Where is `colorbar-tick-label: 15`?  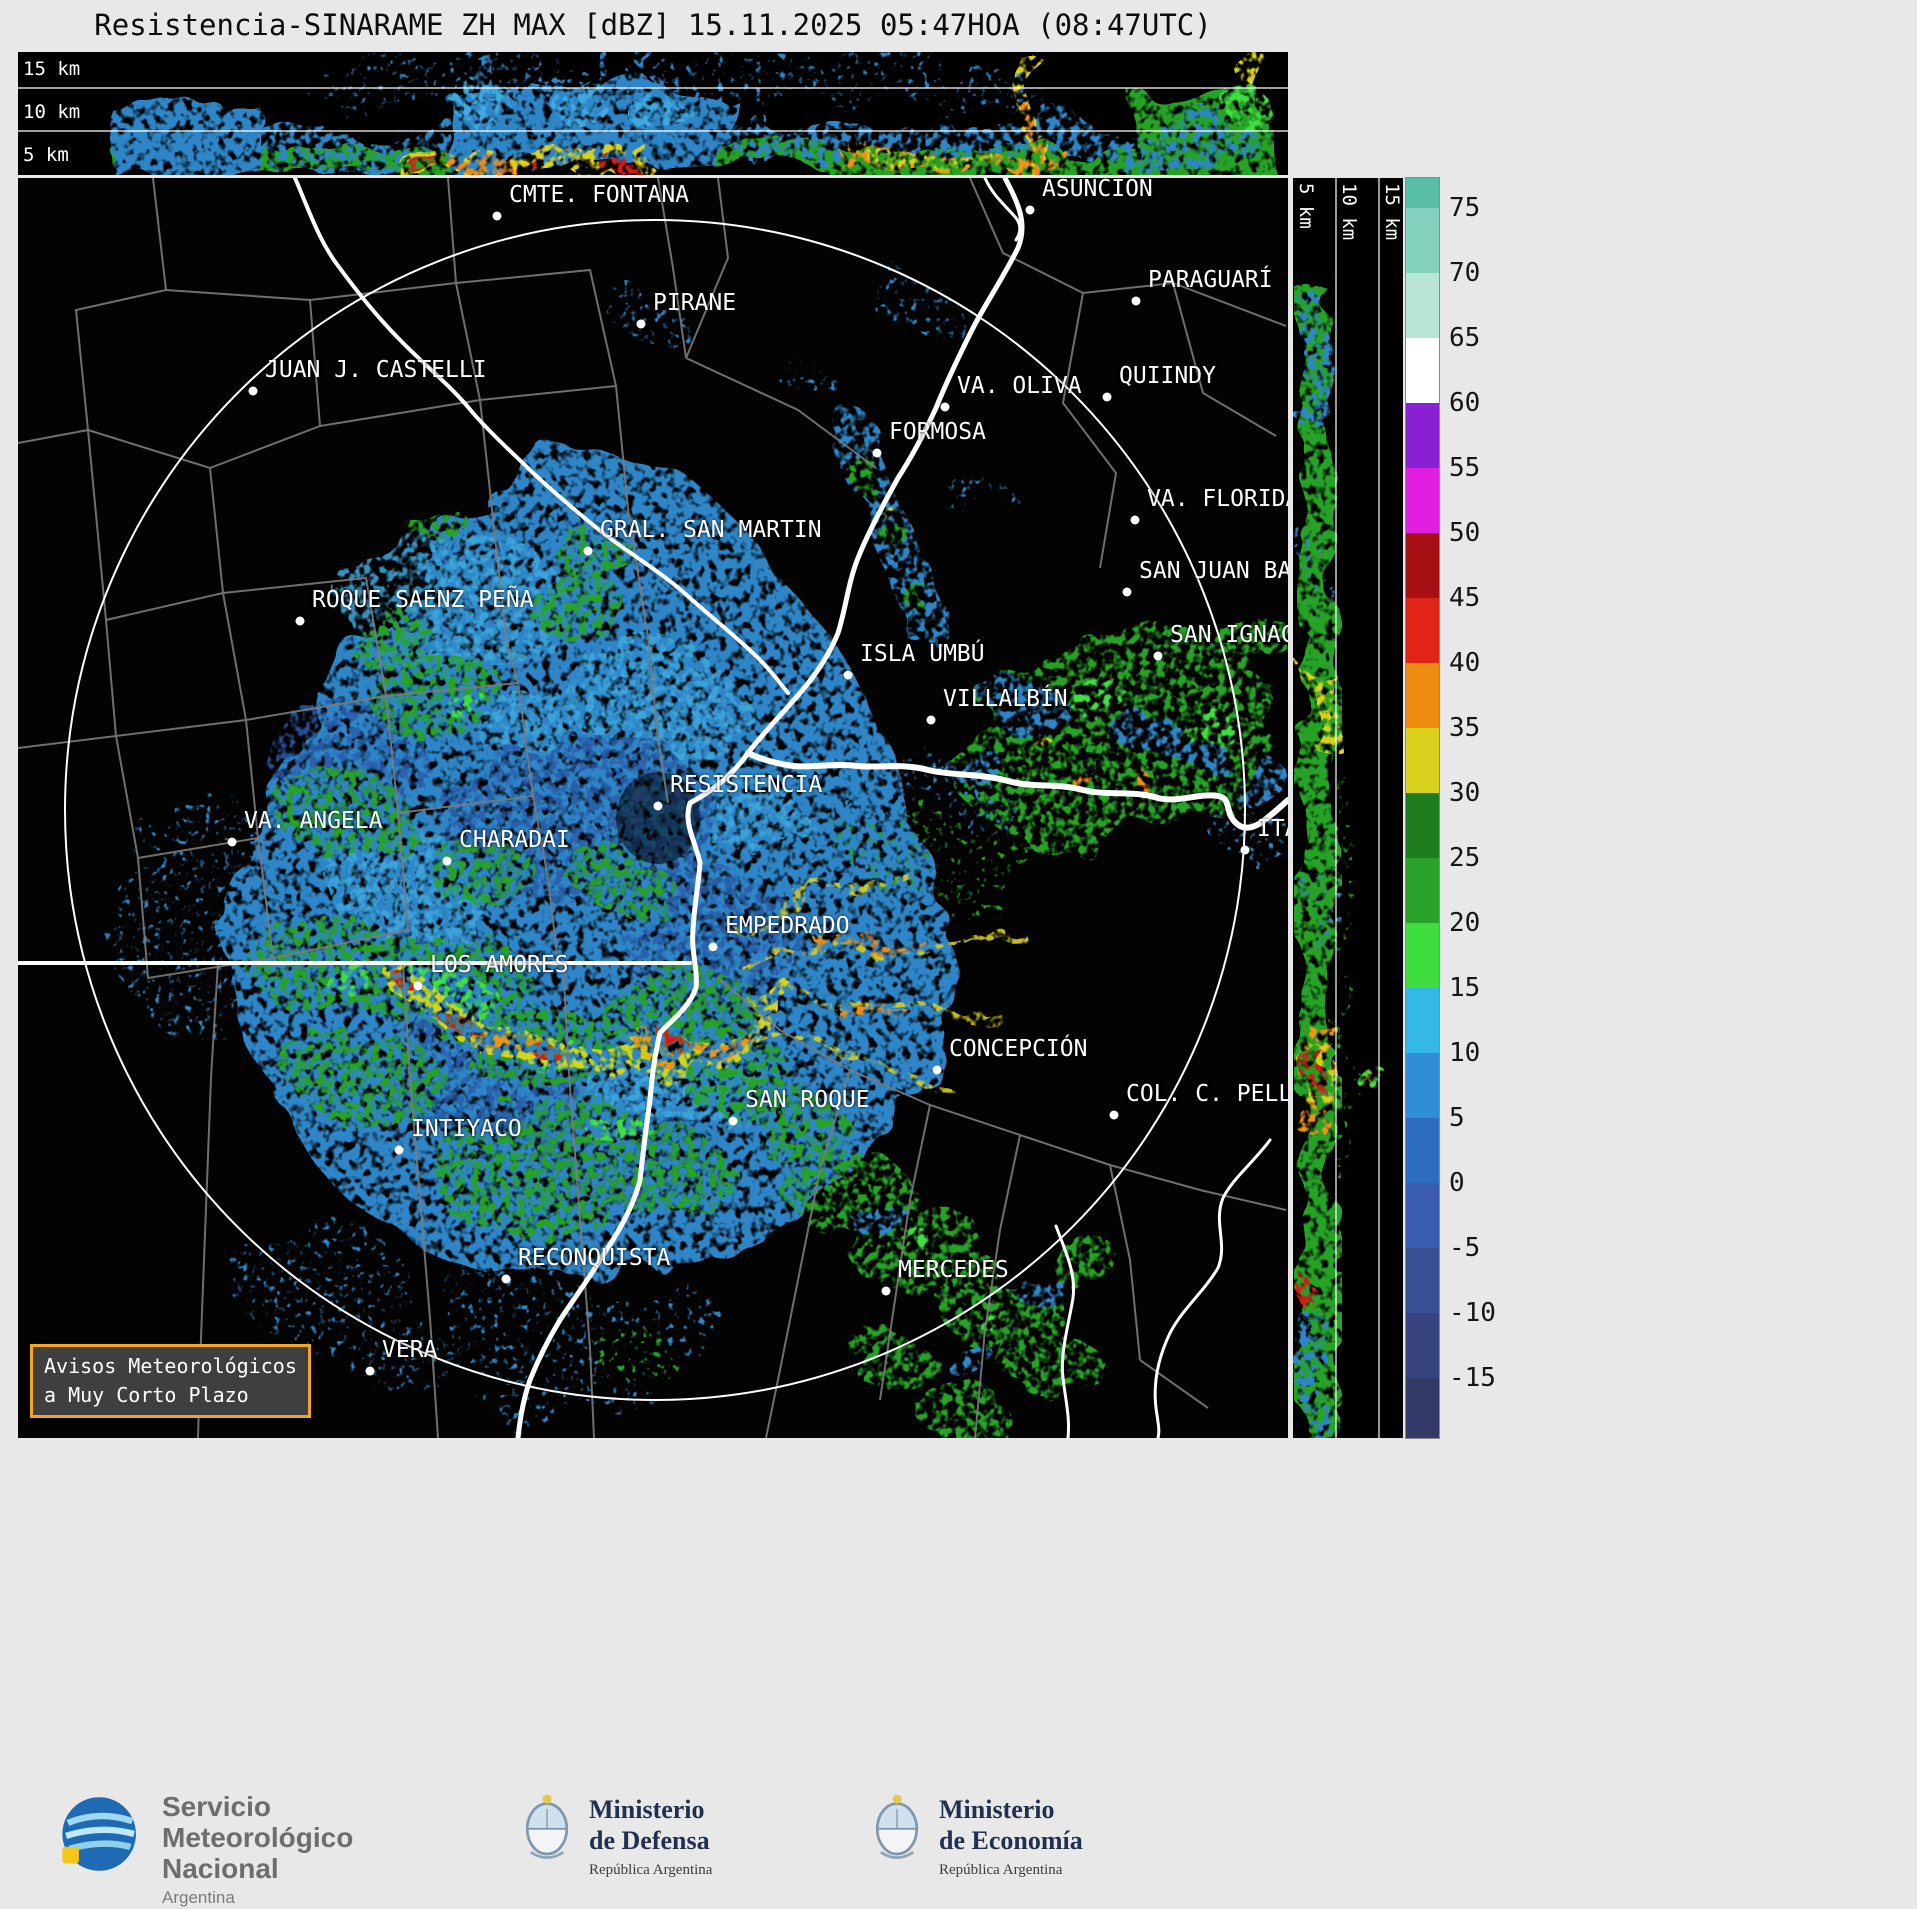
colorbar-tick-label: 15 is located at coordinates (1465, 988).